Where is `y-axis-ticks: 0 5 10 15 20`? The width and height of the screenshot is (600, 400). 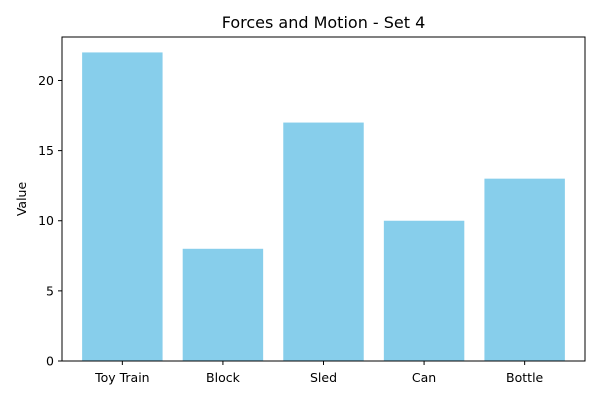 y-axis-ticks: 0 5 10 15 20 is located at coordinates (50, 221).